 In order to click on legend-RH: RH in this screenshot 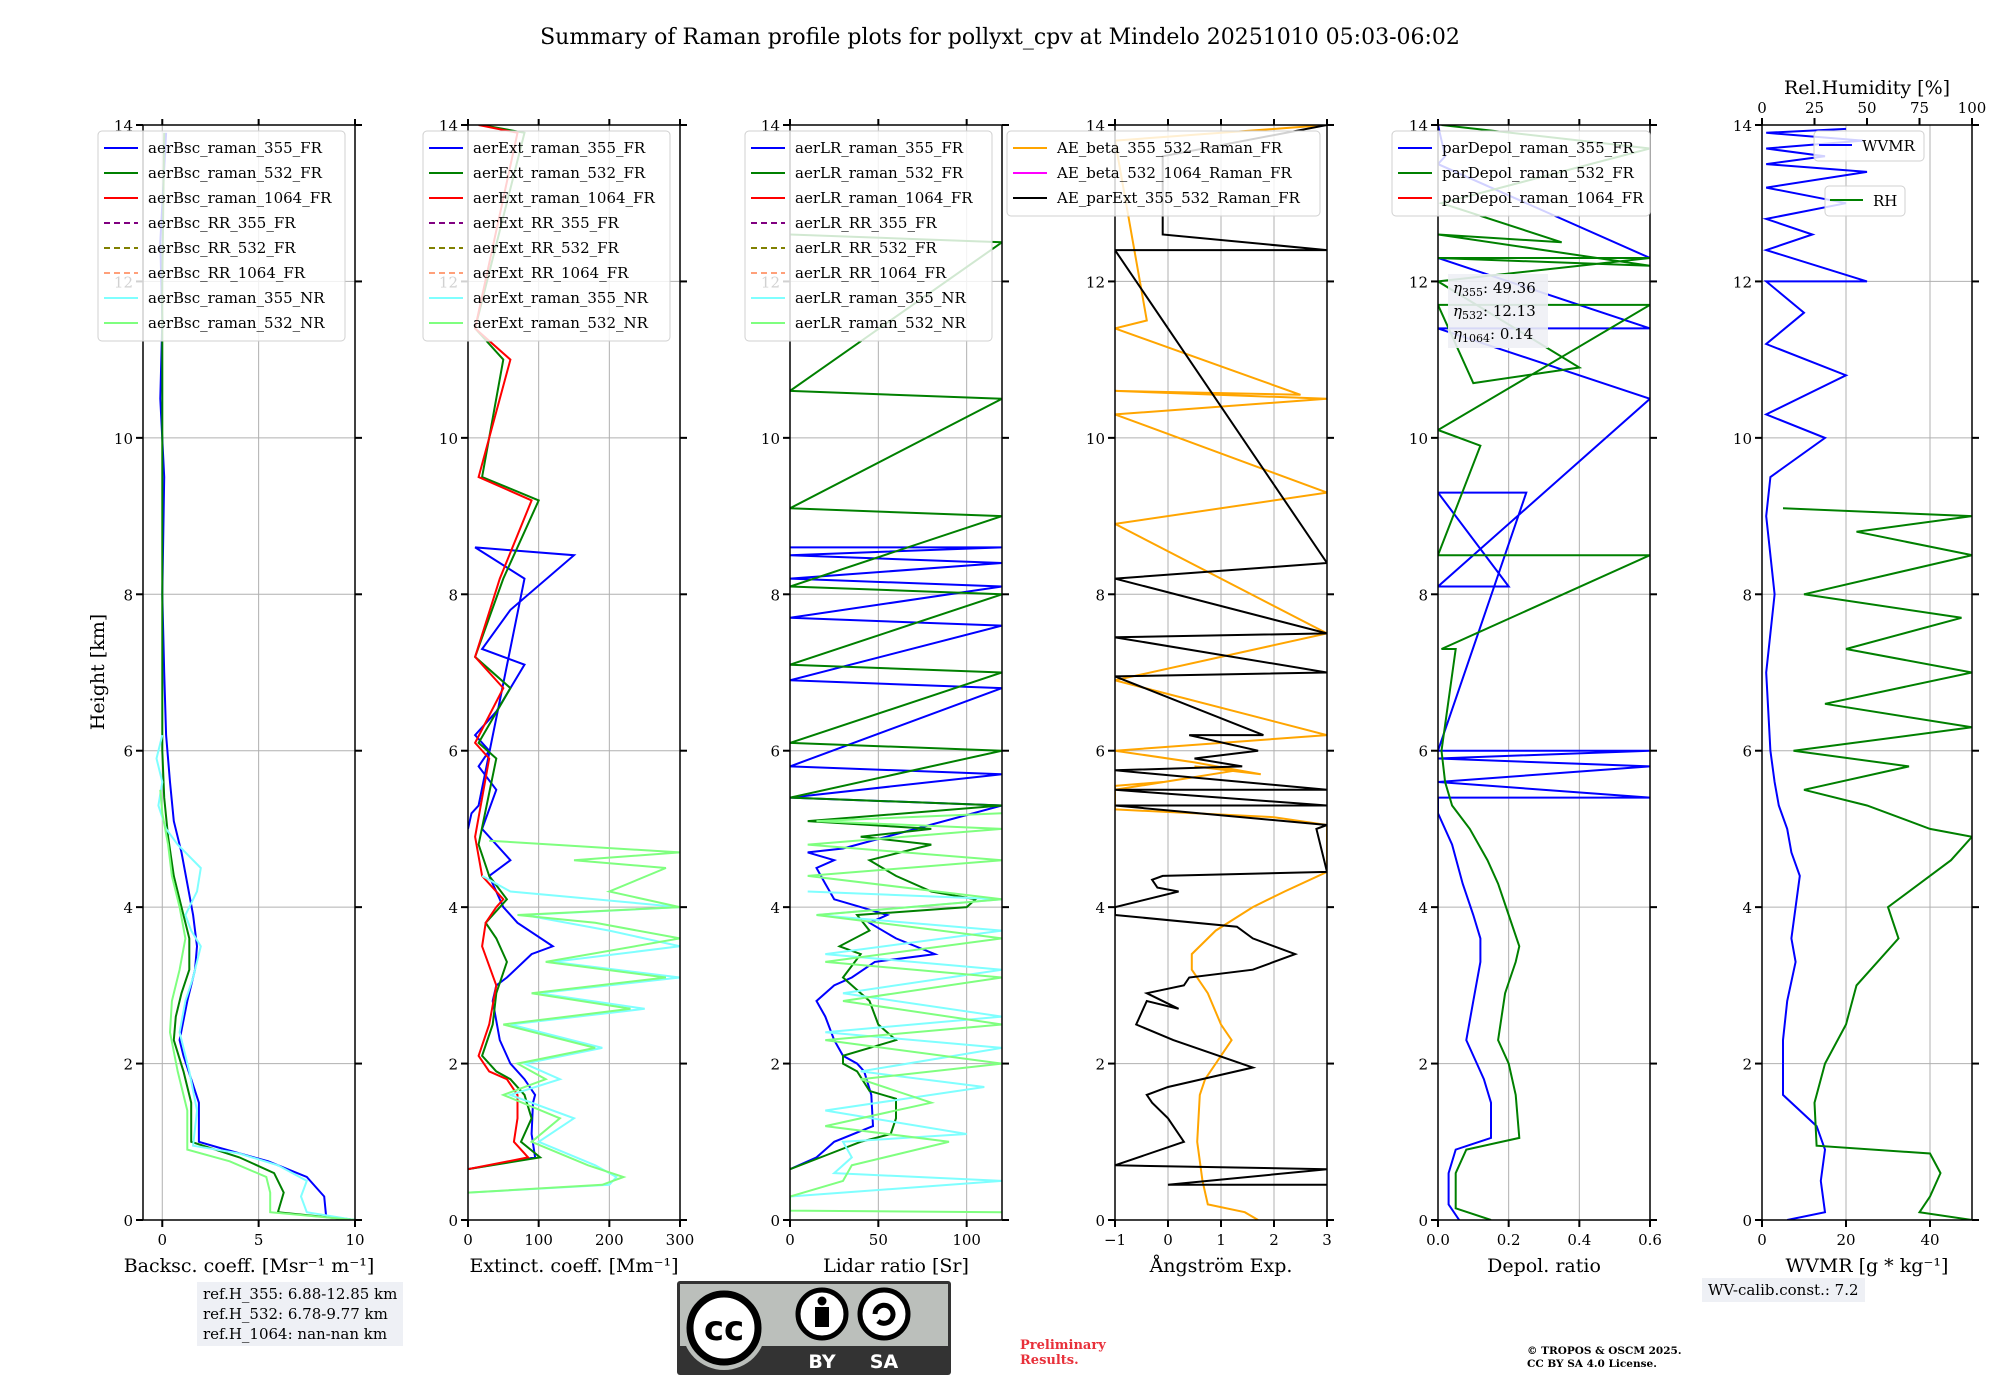, I will do `click(1865, 201)`.